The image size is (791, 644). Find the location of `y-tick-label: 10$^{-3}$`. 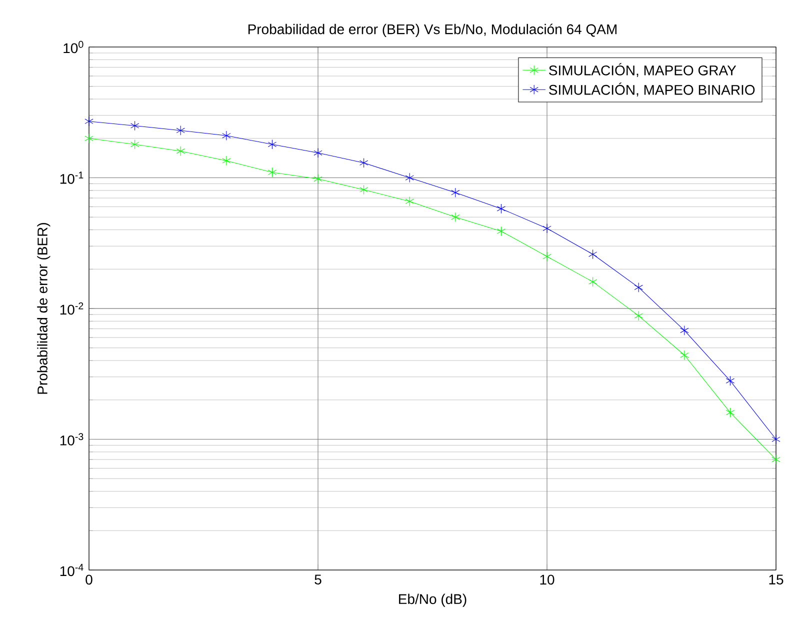

y-tick-label: 10$^{-3}$ is located at coordinates (72, 439).